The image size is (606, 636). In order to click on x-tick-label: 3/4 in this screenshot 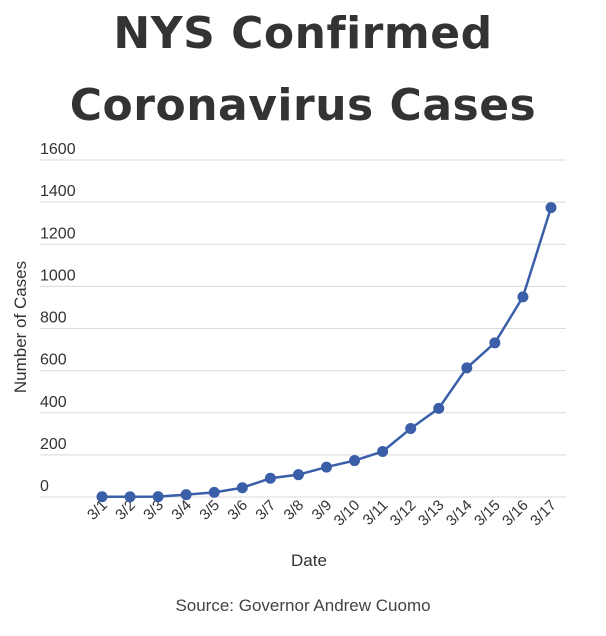, I will do `click(181, 510)`.